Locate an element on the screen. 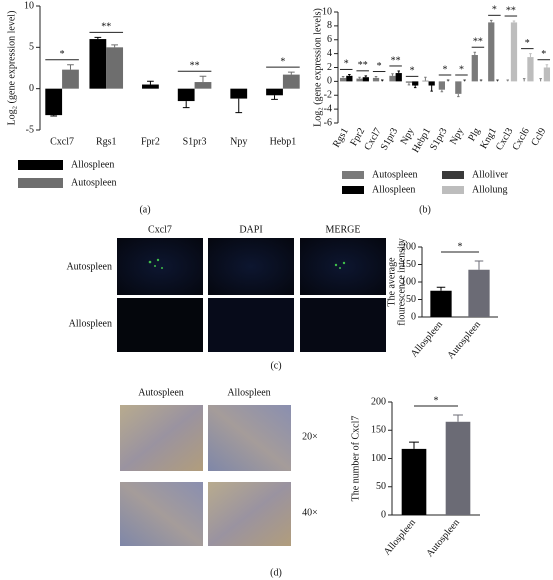 The image size is (553, 580). row-title: 20× is located at coordinates (310, 436).